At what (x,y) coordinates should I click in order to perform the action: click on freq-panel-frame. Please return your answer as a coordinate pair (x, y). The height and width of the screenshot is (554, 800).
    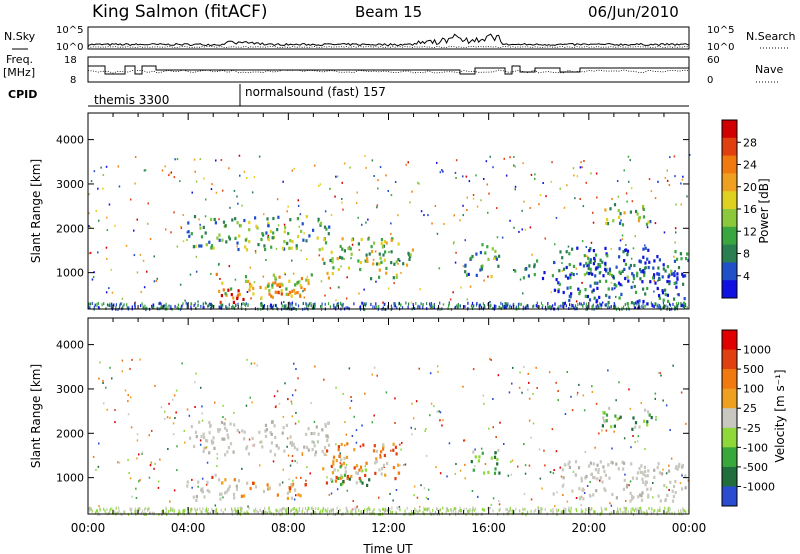
    Looking at the image, I should click on (388, 69).